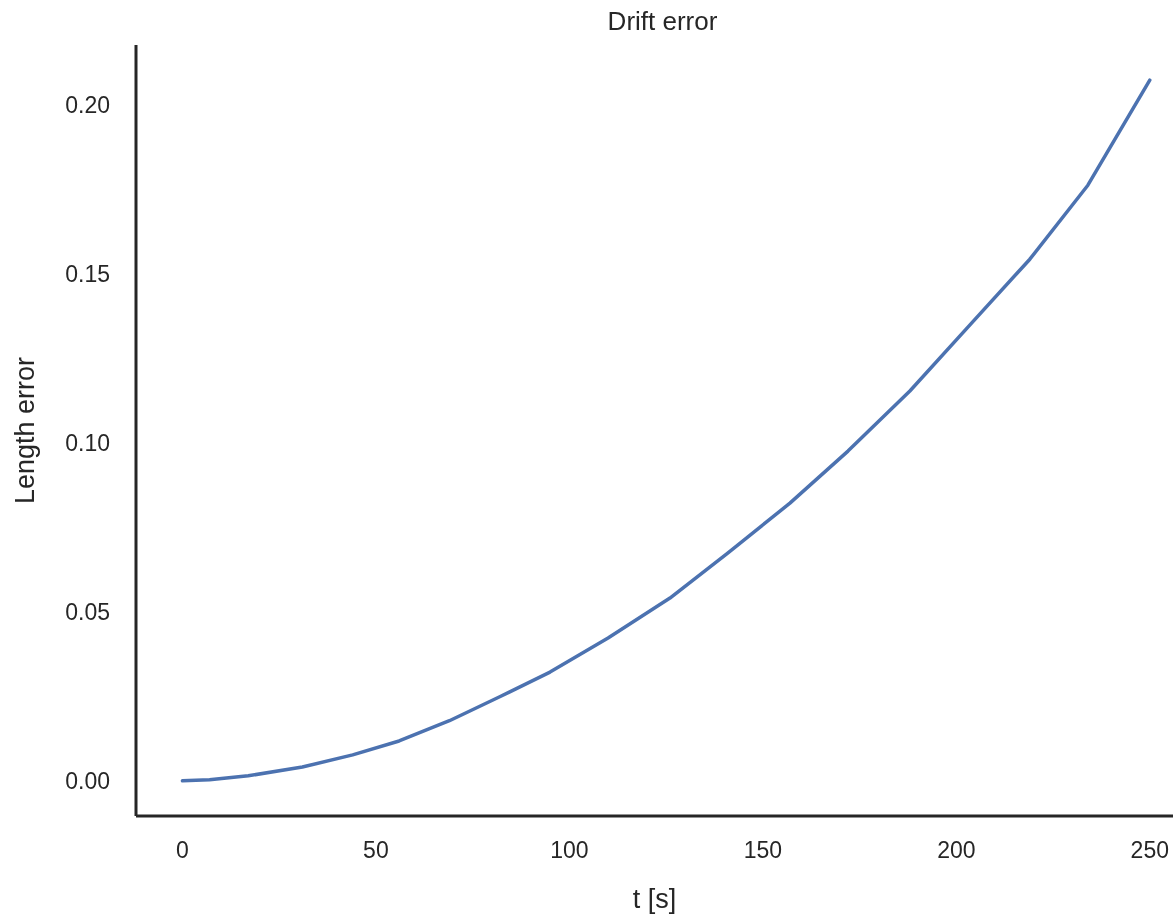 The height and width of the screenshot is (919, 1173). I want to click on x-axis-title: t [s], so click(654, 899).